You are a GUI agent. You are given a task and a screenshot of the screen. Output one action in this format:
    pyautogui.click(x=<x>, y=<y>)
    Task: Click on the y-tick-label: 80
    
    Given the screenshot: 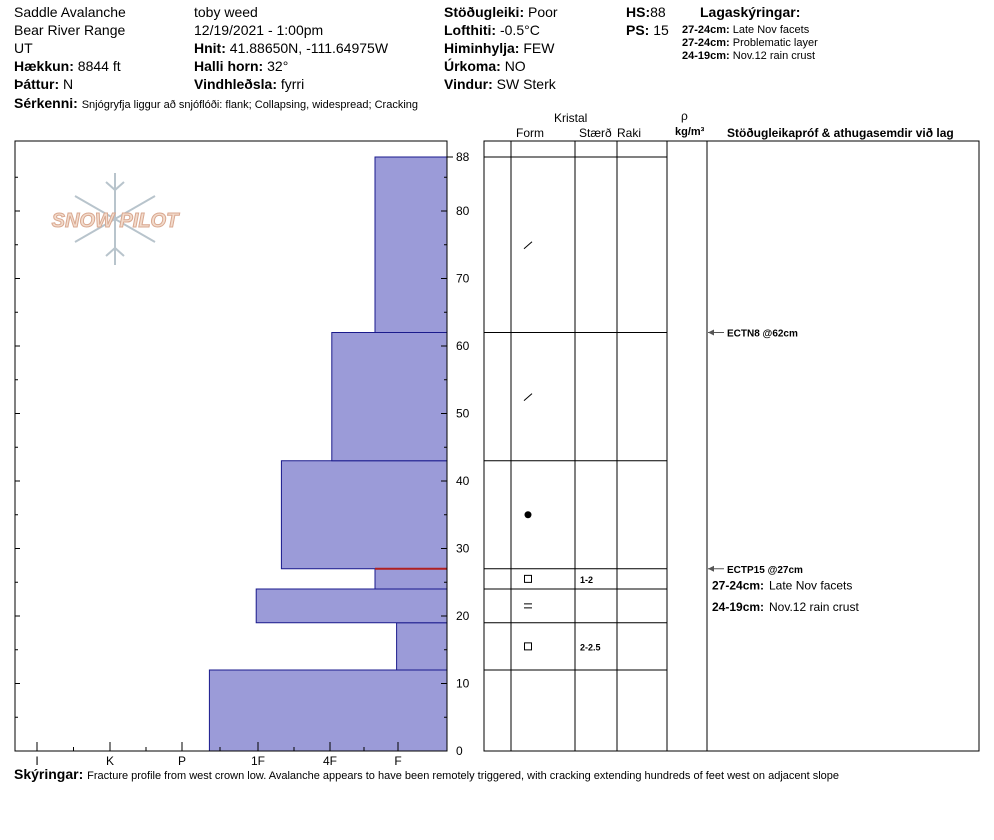 What is the action you would take?
    pyautogui.click(x=463, y=211)
    